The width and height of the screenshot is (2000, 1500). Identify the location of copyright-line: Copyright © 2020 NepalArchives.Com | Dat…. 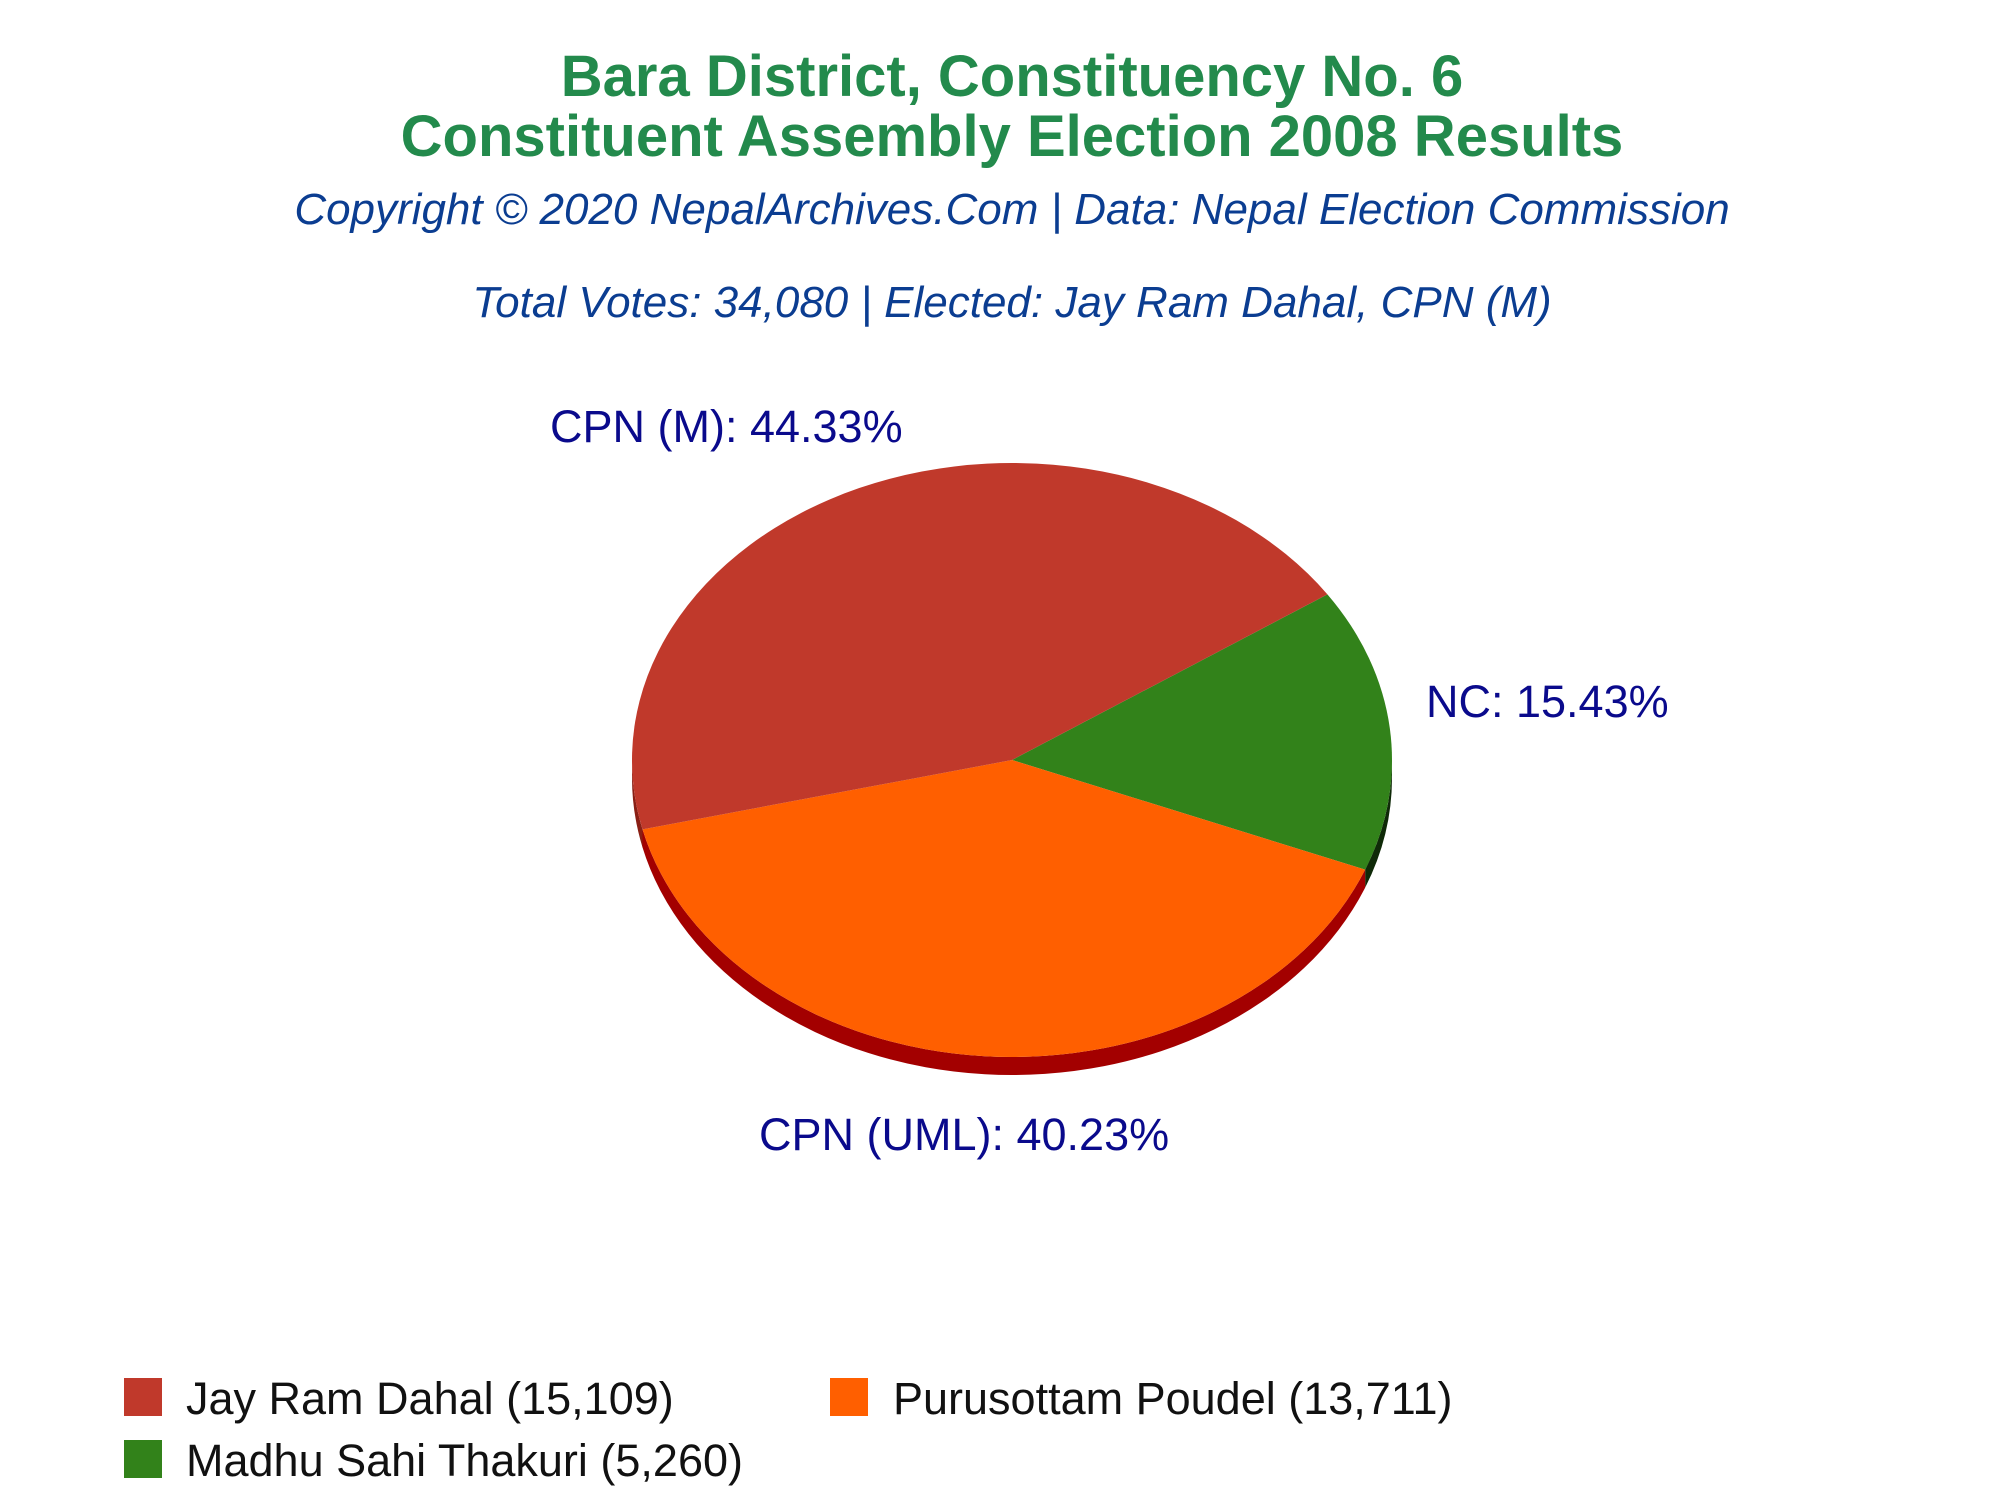
(1011, 209).